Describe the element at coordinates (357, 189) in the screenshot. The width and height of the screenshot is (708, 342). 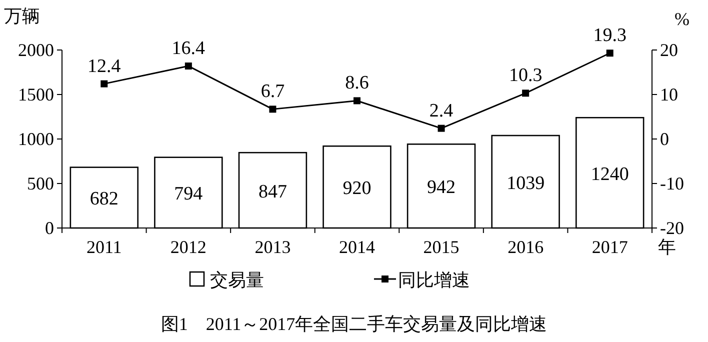
I see `data-label: 920` at that location.